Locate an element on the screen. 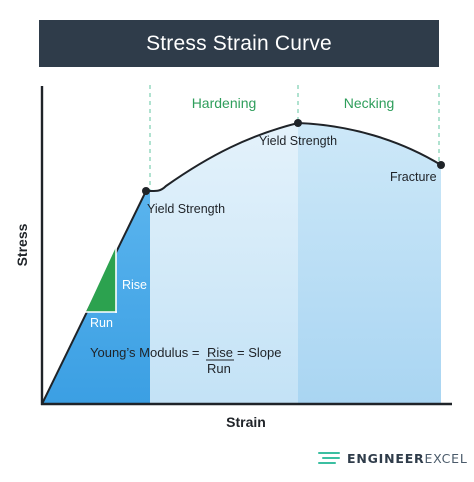 The height and width of the screenshot is (482, 474). title-bar: Stress Strain Curve is located at coordinates (239, 43).